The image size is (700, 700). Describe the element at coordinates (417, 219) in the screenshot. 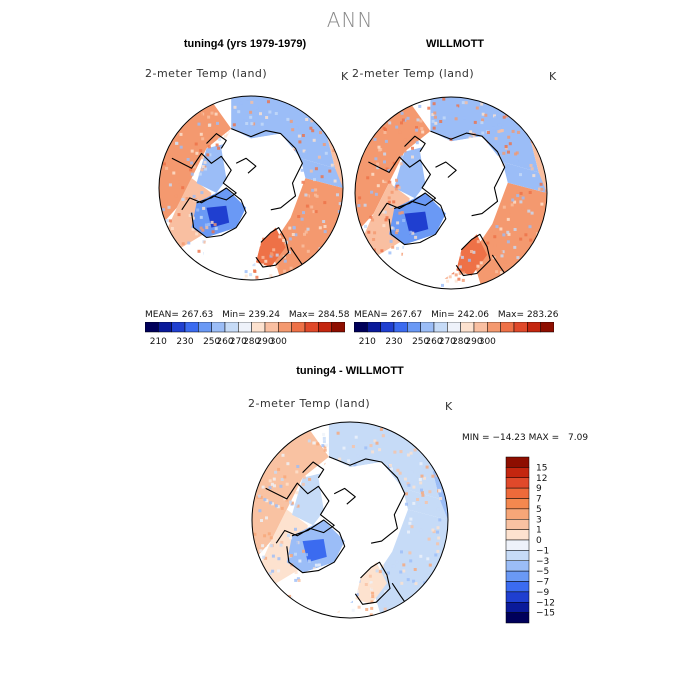

I see `panel2-coastline` at that location.